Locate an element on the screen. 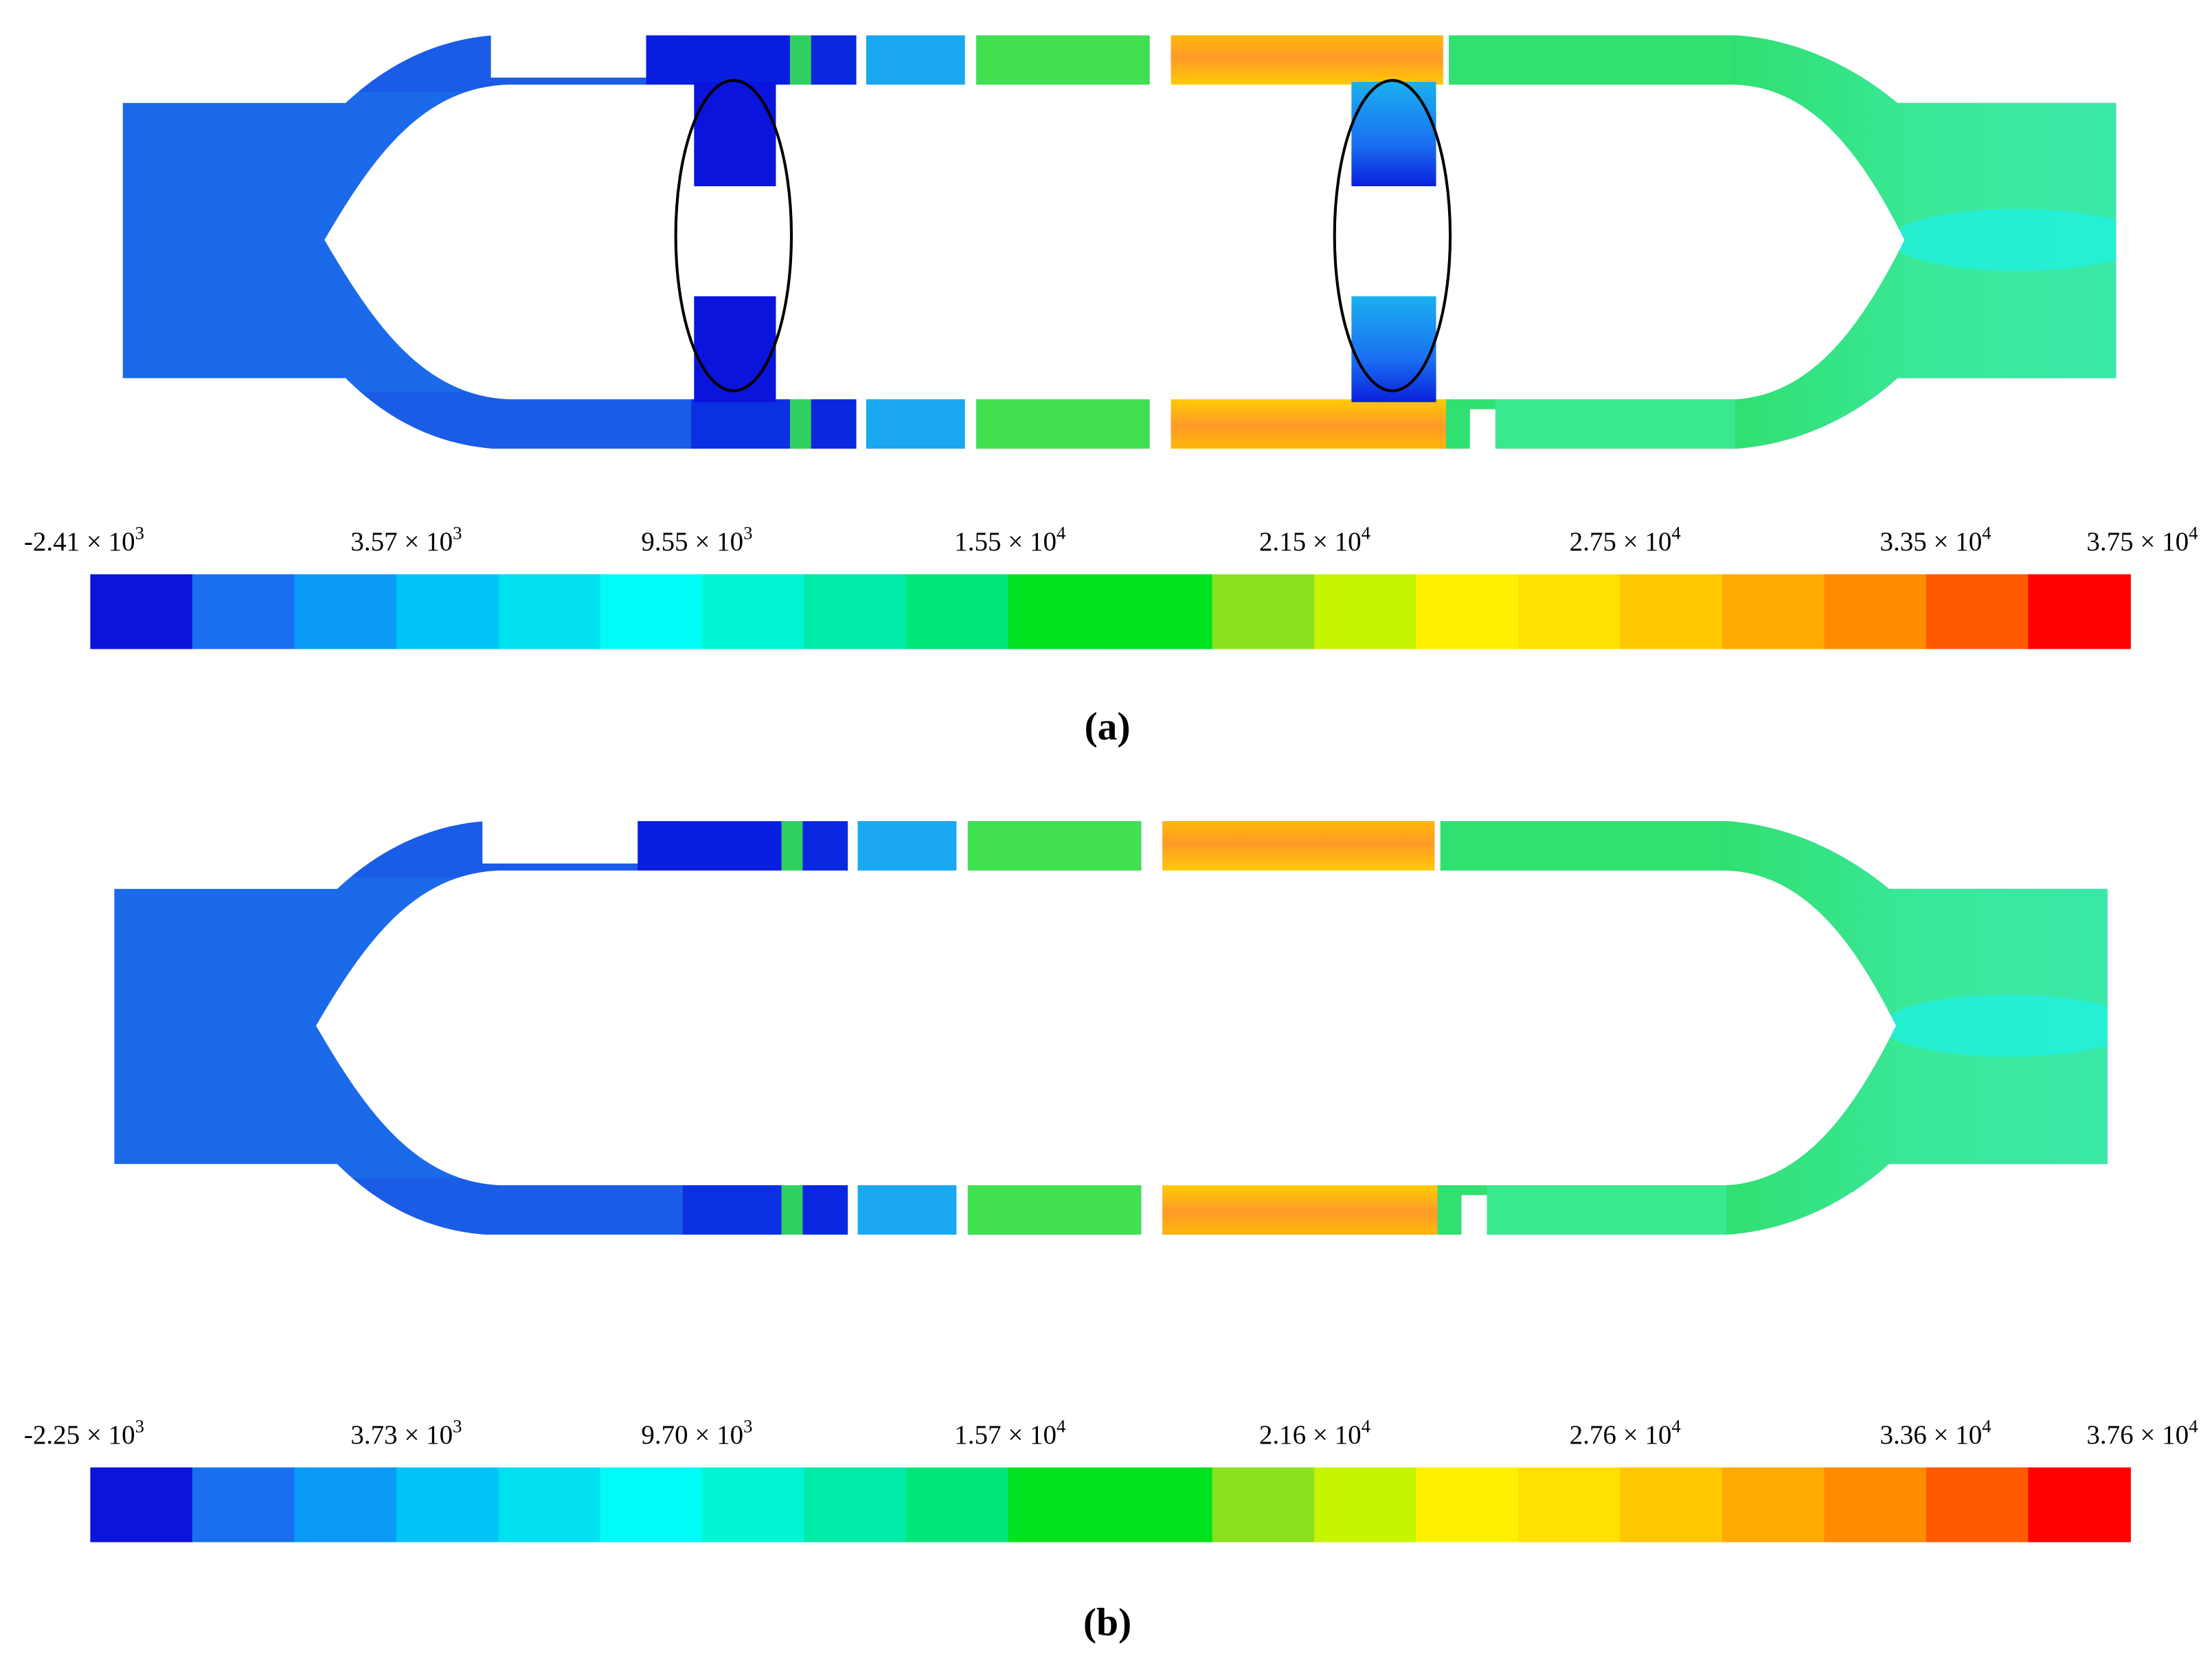  label-mantissa: 1.57 × 10 is located at coordinates (1006, 1435).